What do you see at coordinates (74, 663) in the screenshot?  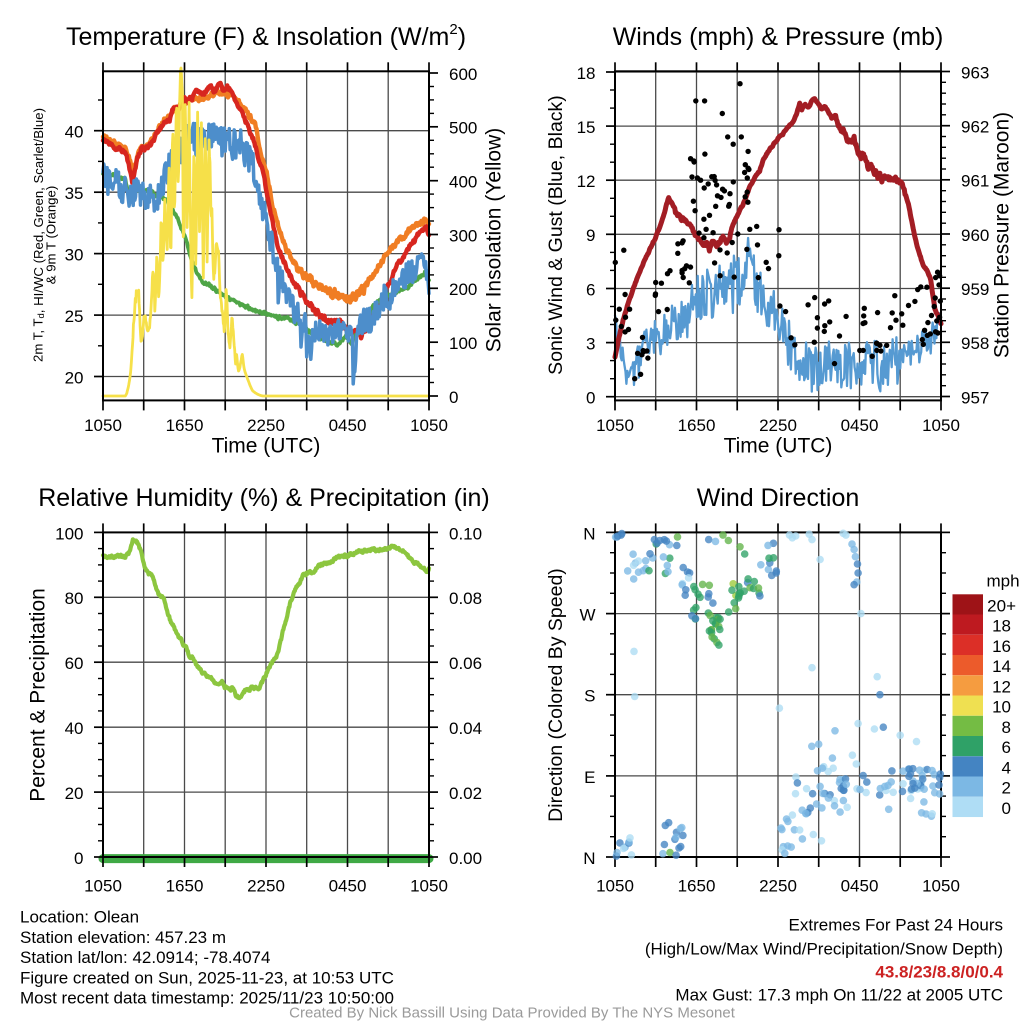 I see `svg-text: 60` at bounding box center [74, 663].